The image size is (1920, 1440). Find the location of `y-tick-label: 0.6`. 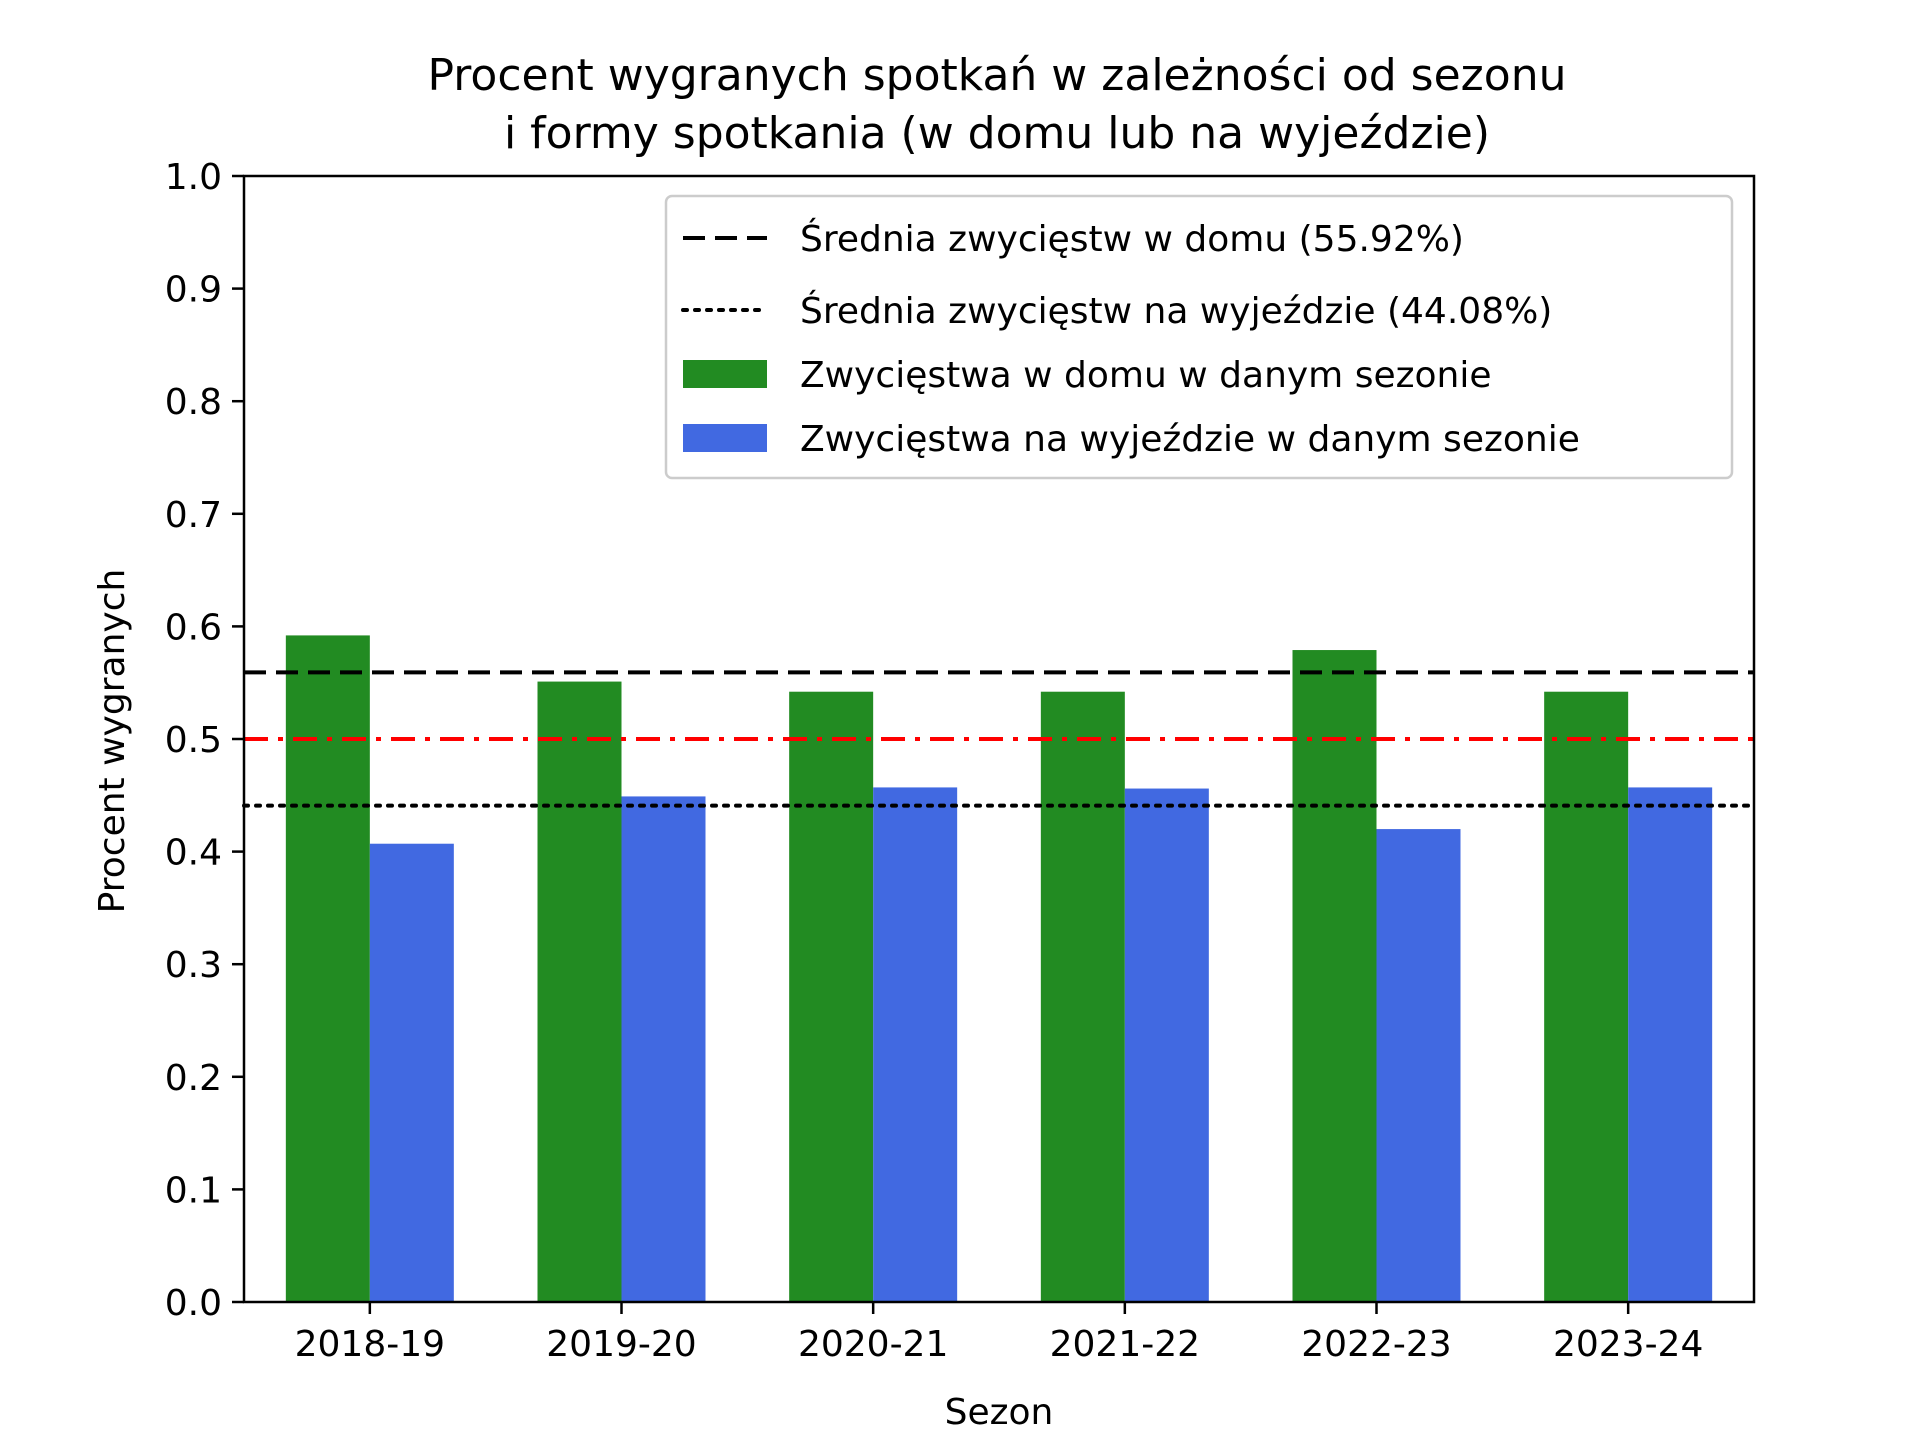

y-tick-label: 0.6 is located at coordinates (193, 627).